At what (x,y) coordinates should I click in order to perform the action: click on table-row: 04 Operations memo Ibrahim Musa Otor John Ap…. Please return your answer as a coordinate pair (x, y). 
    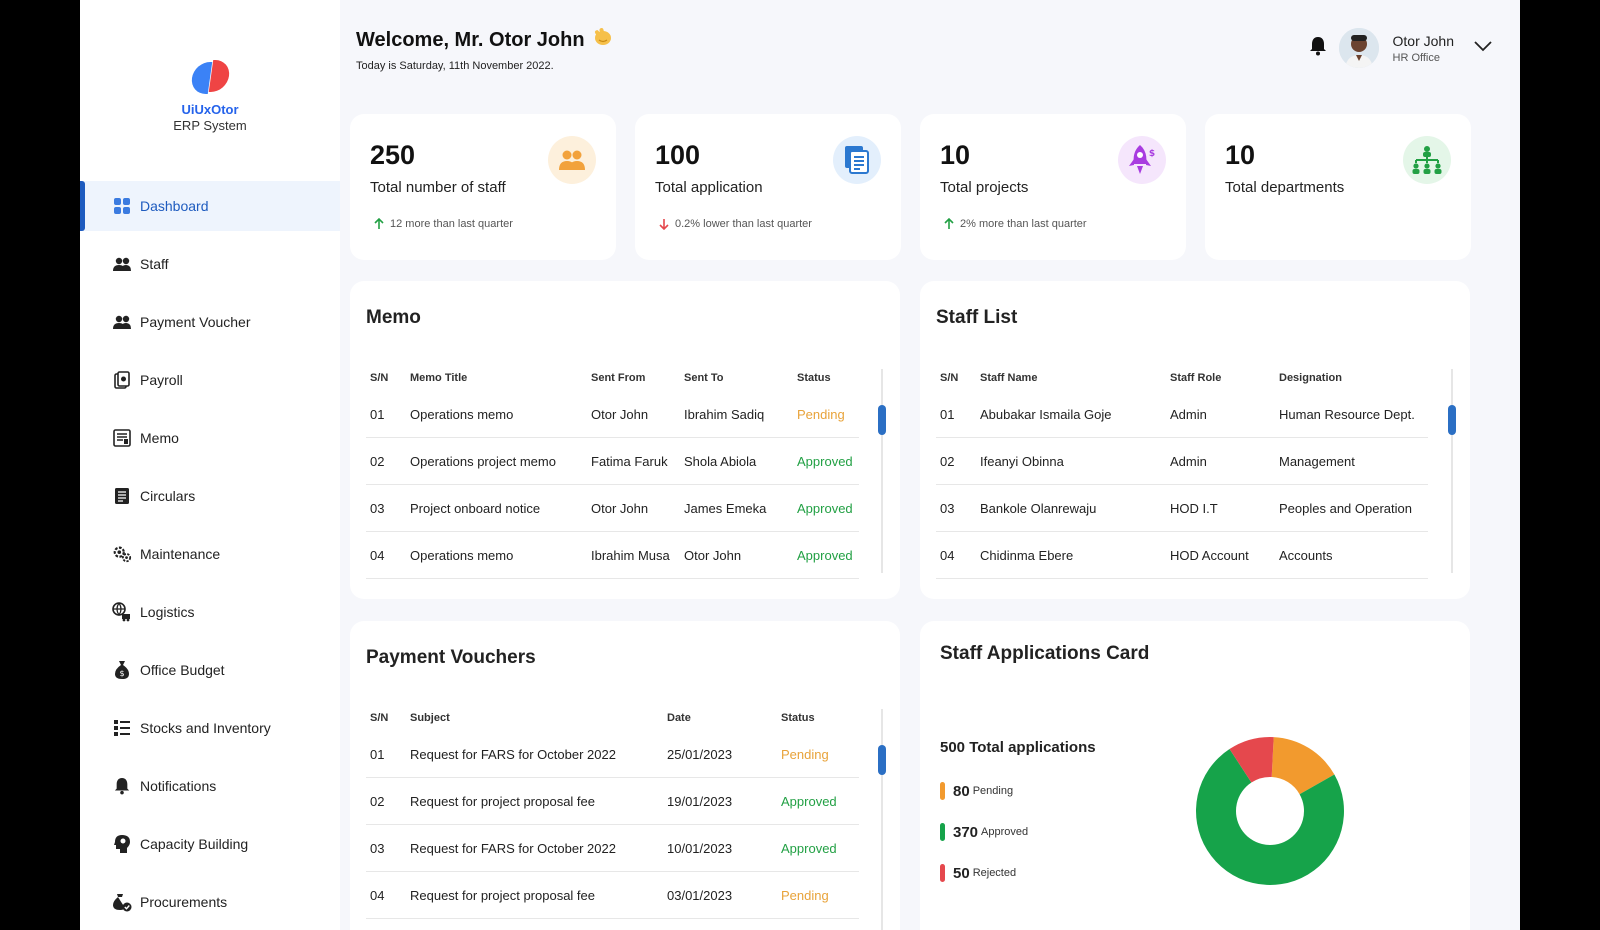
    Looking at the image, I should click on (612, 555).